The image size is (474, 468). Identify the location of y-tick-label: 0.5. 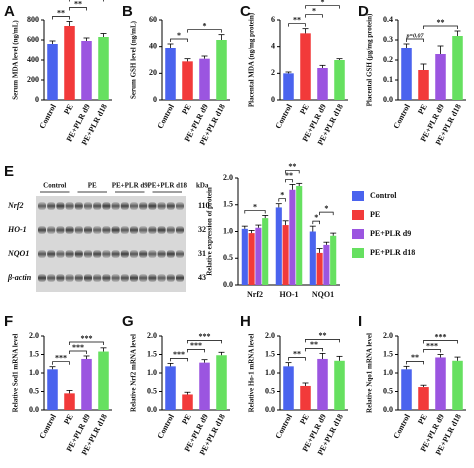
(270, 390).